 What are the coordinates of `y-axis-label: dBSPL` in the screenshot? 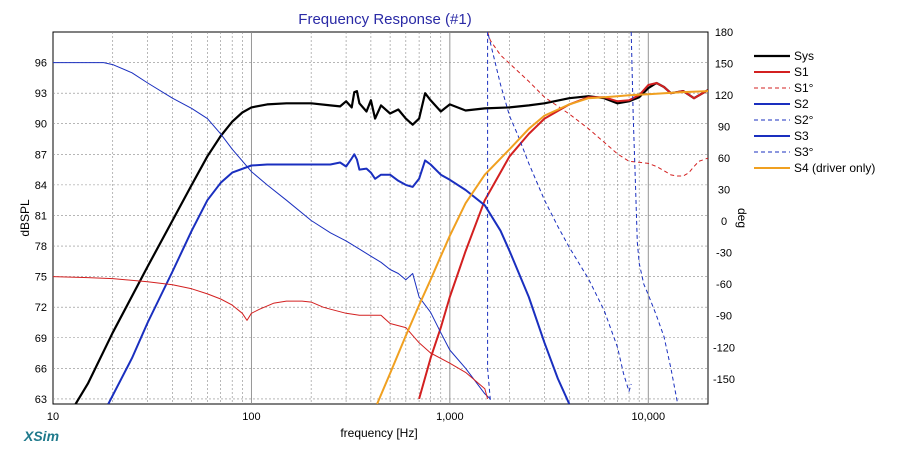 It's located at (25, 218).